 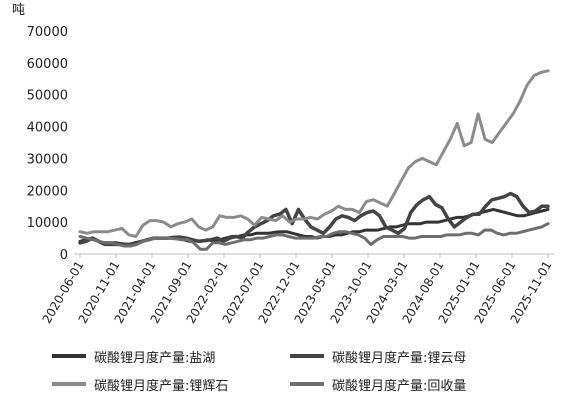 What do you see at coordinates (399, 358) in the screenshot?
I see `legend-label-lepidolite: 碳酸锂月度产量:锂云母` at bounding box center [399, 358].